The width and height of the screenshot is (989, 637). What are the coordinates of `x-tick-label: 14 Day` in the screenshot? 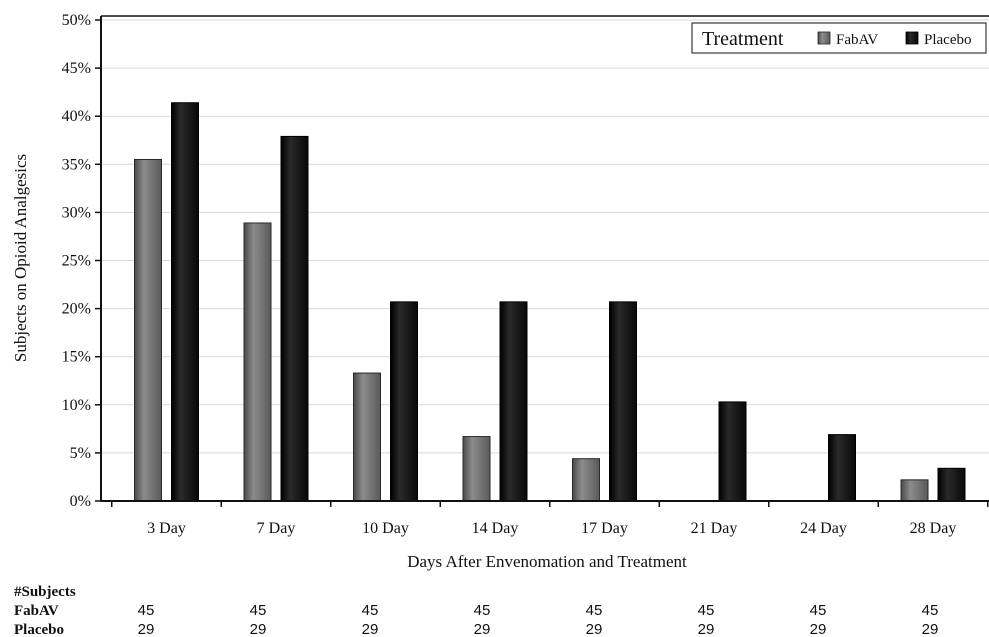 It's located at (495, 528).